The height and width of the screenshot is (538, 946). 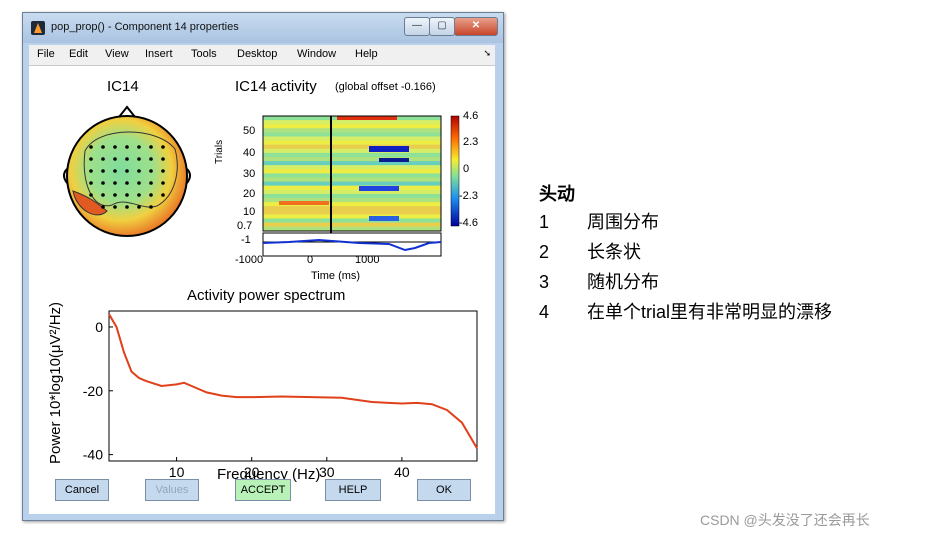 What do you see at coordinates (117, 54) in the screenshot?
I see `menu-view: View` at bounding box center [117, 54].